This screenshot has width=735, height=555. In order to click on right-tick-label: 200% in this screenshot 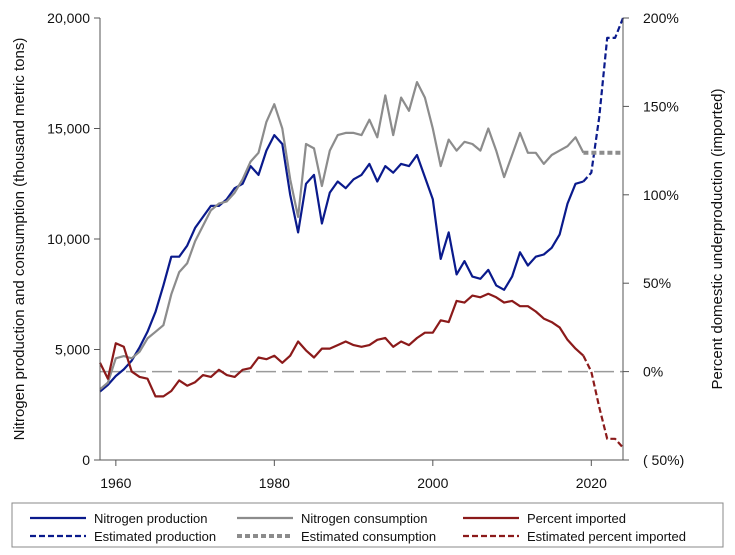, I will do `click(661, 18)`.